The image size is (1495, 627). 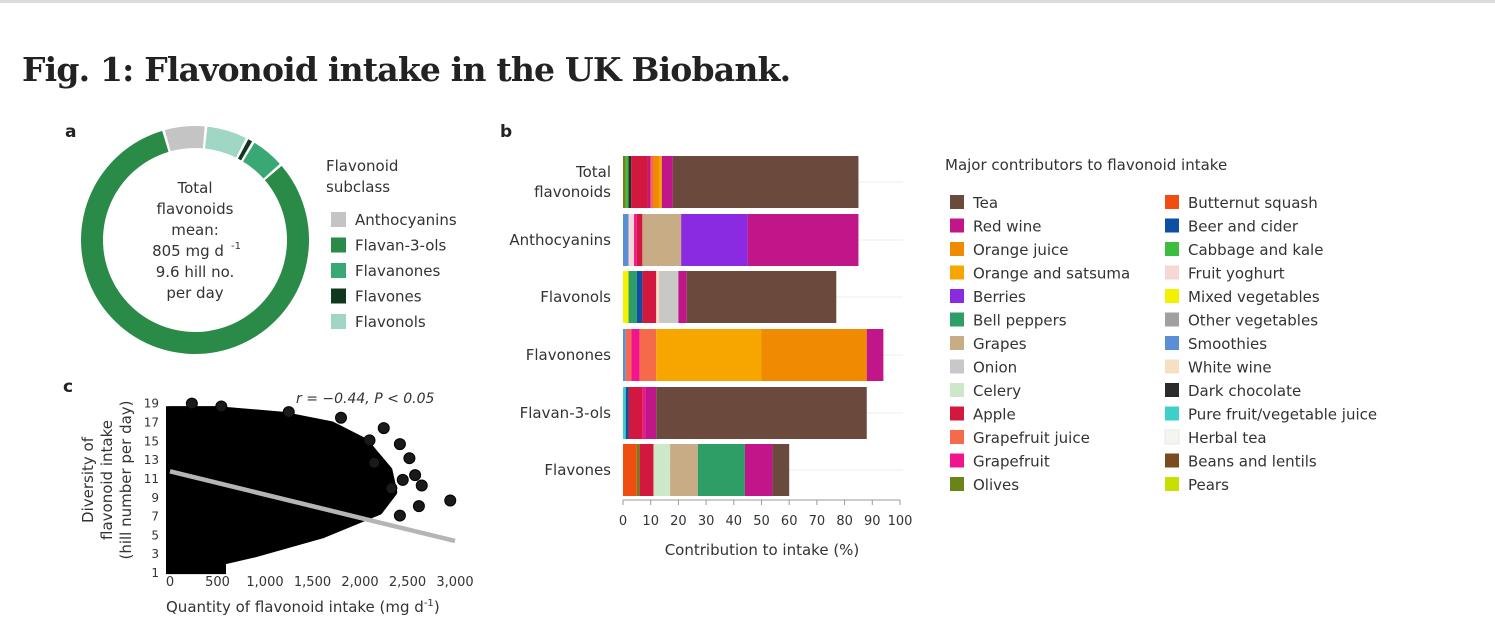 What do you see at coordinates (68, 387) in the screenshot?
I see `panel-c-letter: c` at bounding box center [68, 387].